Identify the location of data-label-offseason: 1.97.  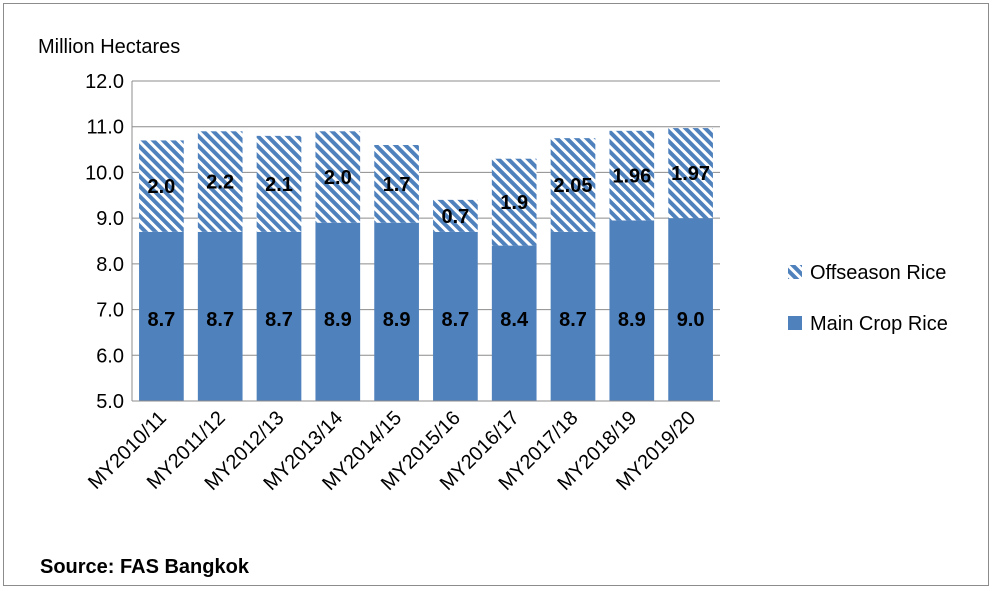
(690, 174).